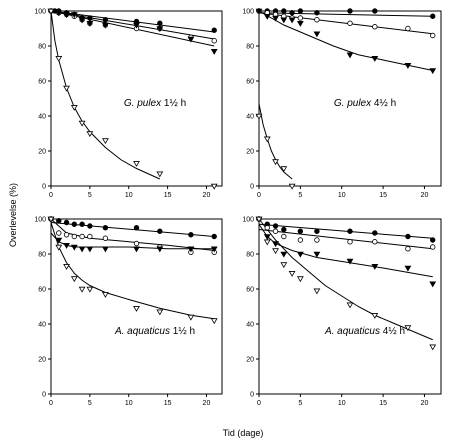 This screenshot has height=441, width=451. I want to click on y-tick-label: 60, so click(42, 290).